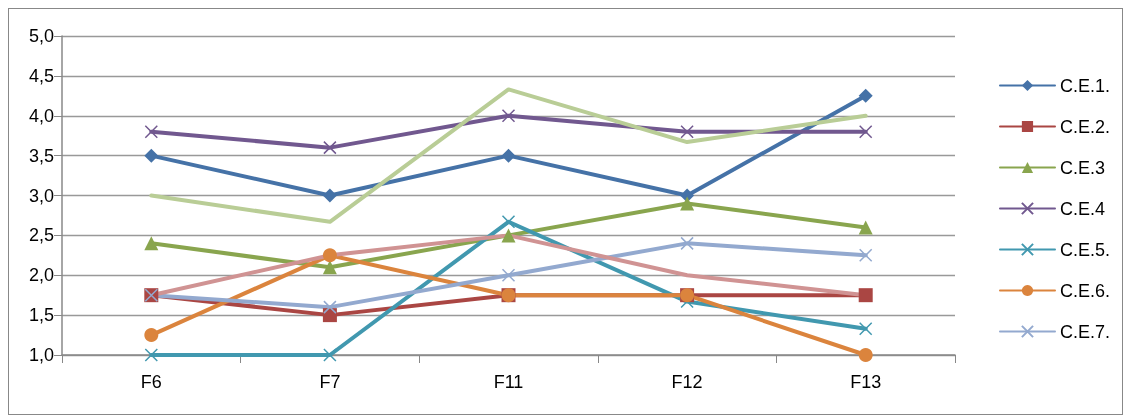 The height and width of the screenshot is (417, 1127). What do you see at coordinates (41, 195) in the screenshot?
I see `y-tick-label: 3,0` at bounding box center [41, 195].